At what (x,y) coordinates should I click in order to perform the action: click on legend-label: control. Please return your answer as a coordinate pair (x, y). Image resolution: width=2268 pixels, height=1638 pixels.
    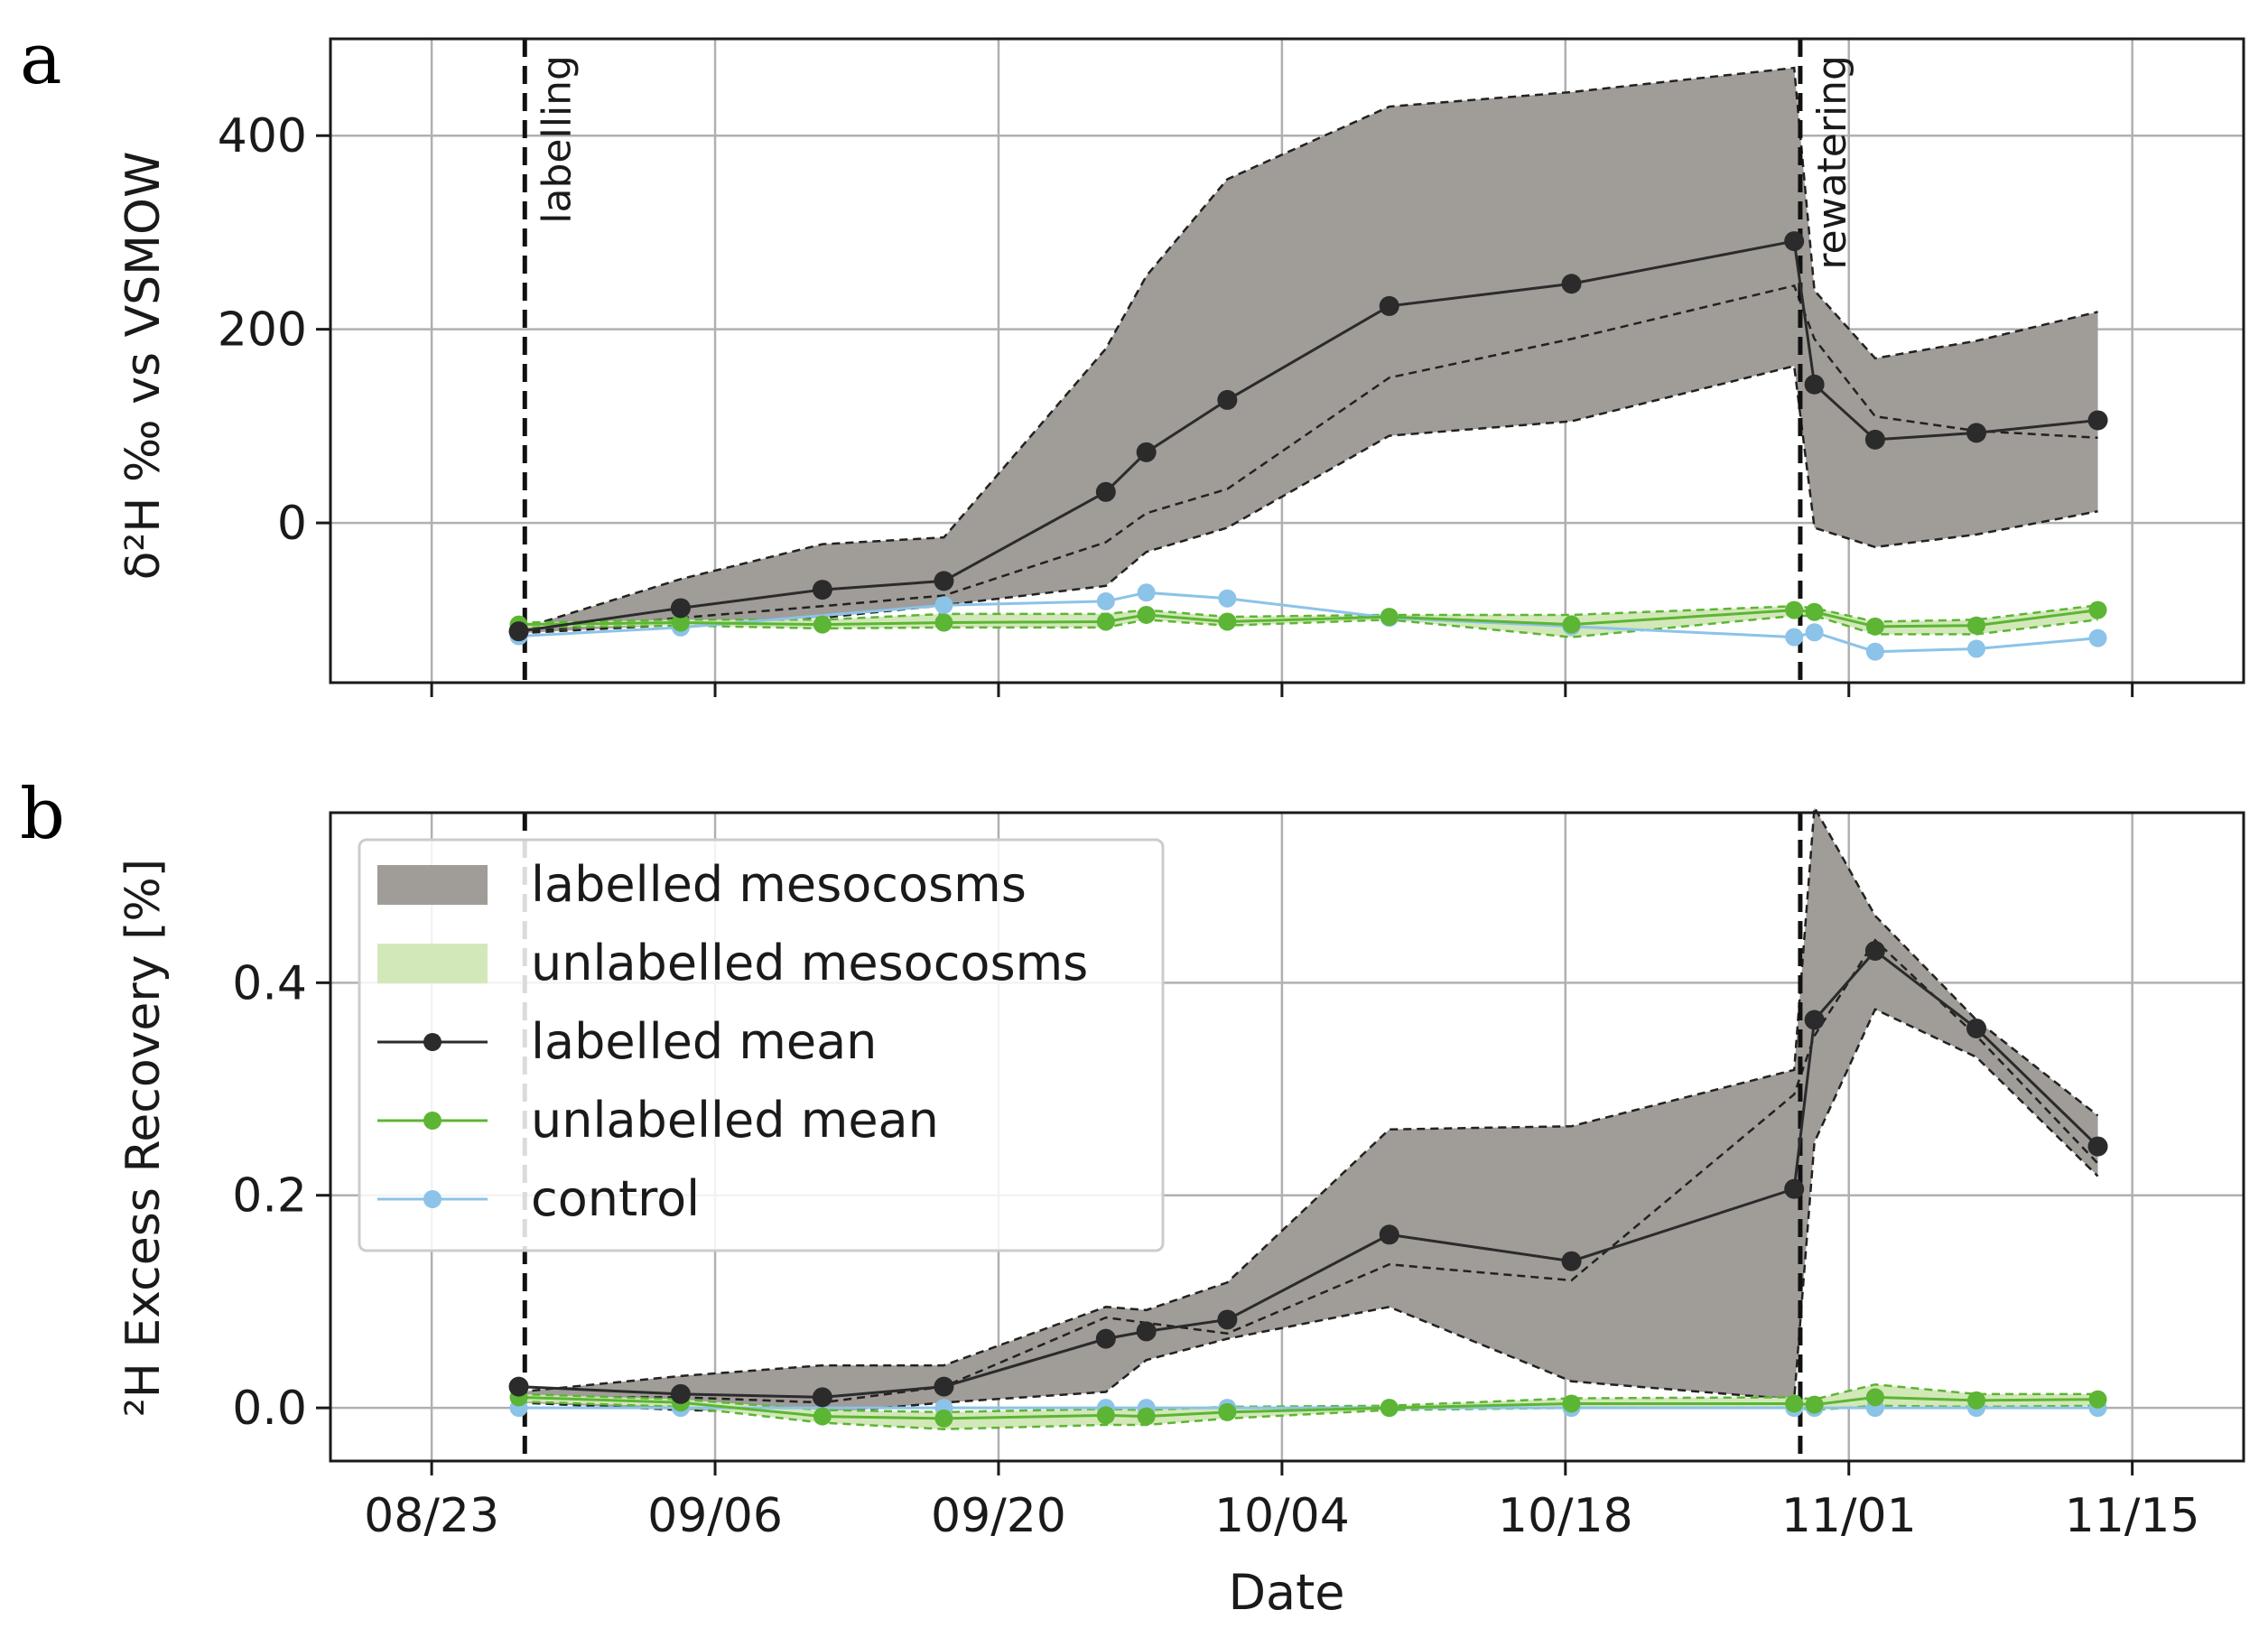
    Looking at the image, I should click on (615, 1198).